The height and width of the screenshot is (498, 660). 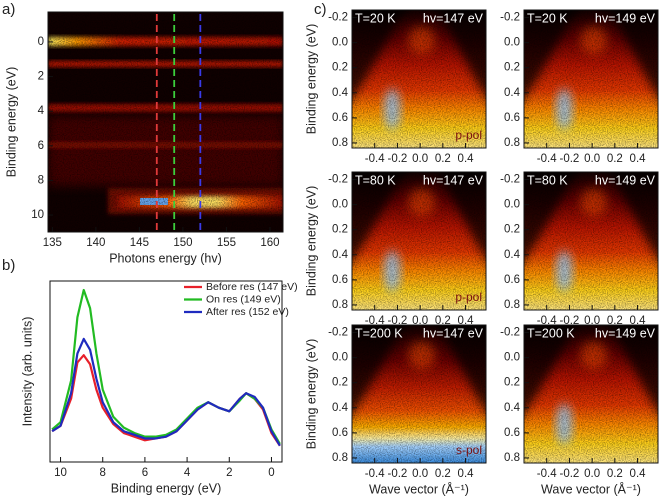 What do you see at coordinates (41, 42) in the screenshot?
I see `y-tick-label: 0` at bounding box center [41, 42].